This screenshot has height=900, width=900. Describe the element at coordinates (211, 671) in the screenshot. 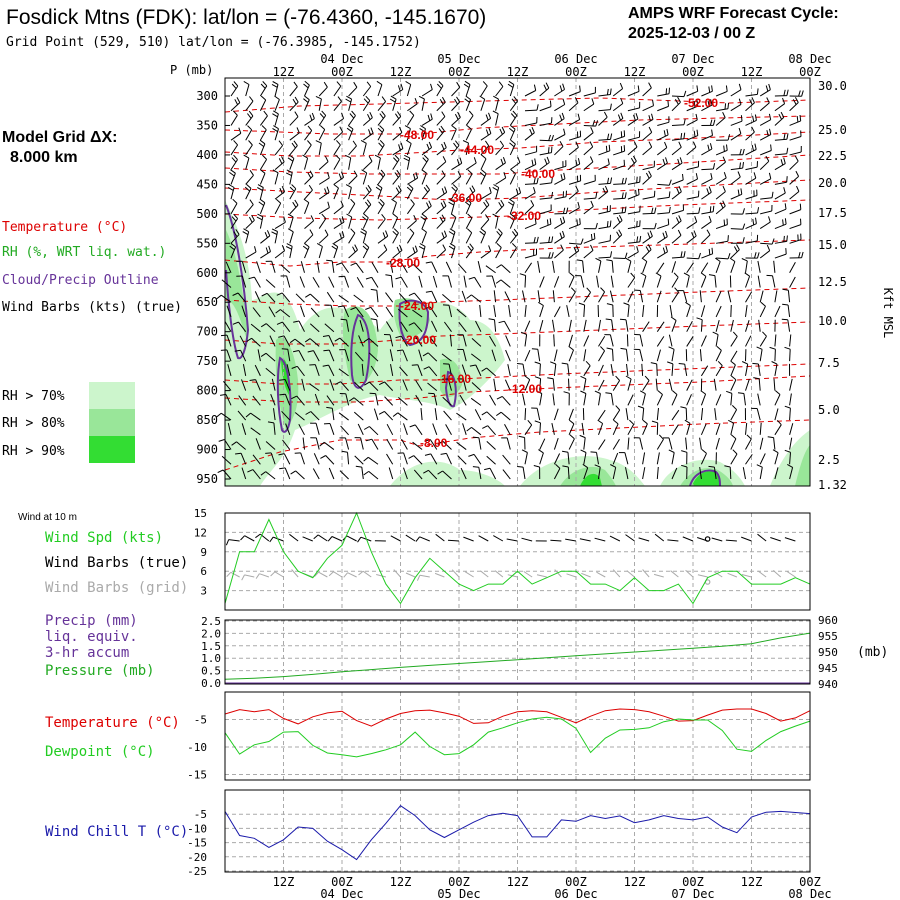

I see `precip-tick-label: 0.5` at that location.